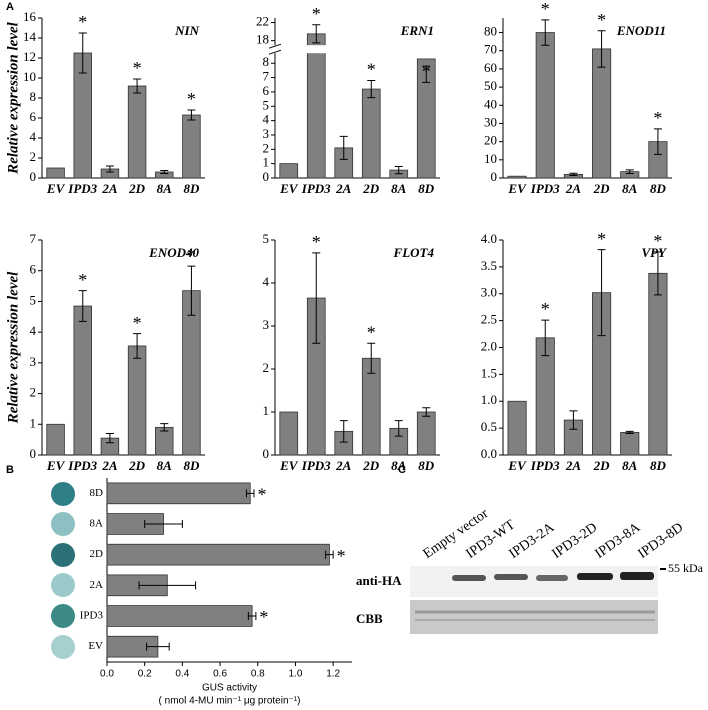 This screenshot has width=708, height=710. Describe the element at coordinates (29, 56) in the screenshot. I see `y-tick-label: 12` at that location.